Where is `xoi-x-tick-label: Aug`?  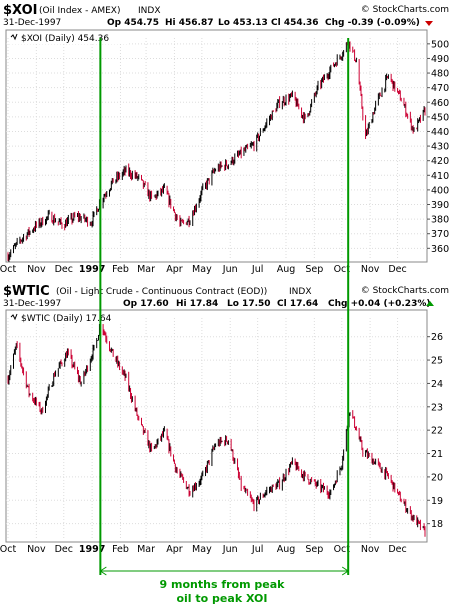 xoi-x-tick-label: Aug is located at coordinates (286, 269).